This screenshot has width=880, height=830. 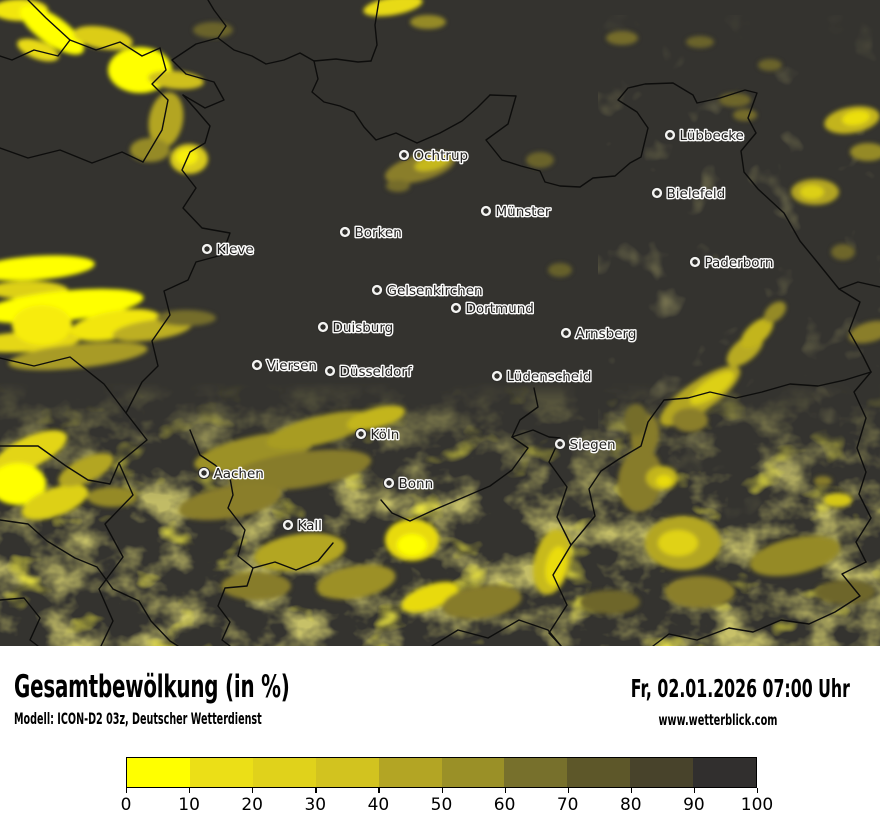 What do you see at coordinates (377, 434) in the screenshot?
I see `city-kln: Köln` at bounding box center [377, 434].